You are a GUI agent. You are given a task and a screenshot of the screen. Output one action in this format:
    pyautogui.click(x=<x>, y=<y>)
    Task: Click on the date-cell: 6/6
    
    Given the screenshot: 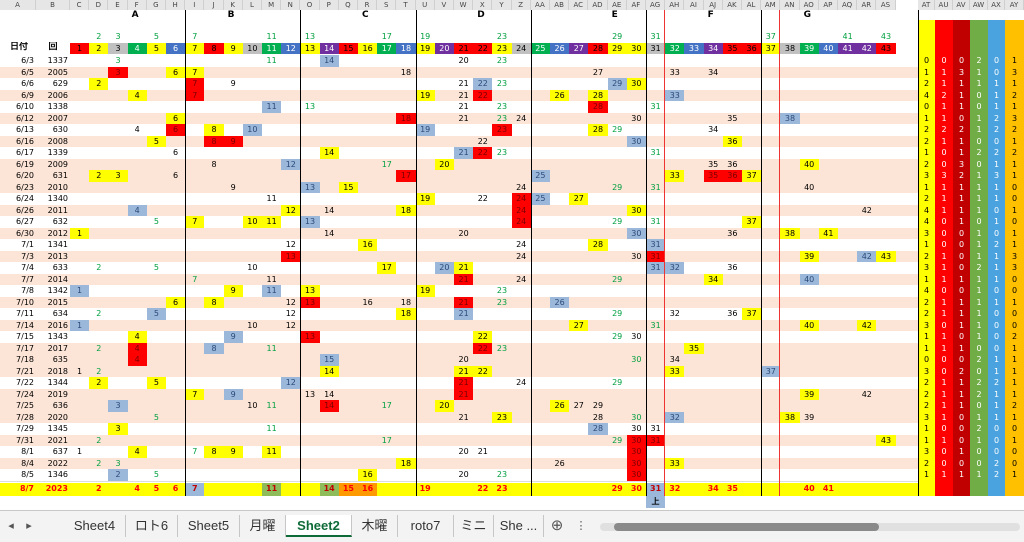 What is the action you would take?
    pyautogui.click(x=27, y=83)
    